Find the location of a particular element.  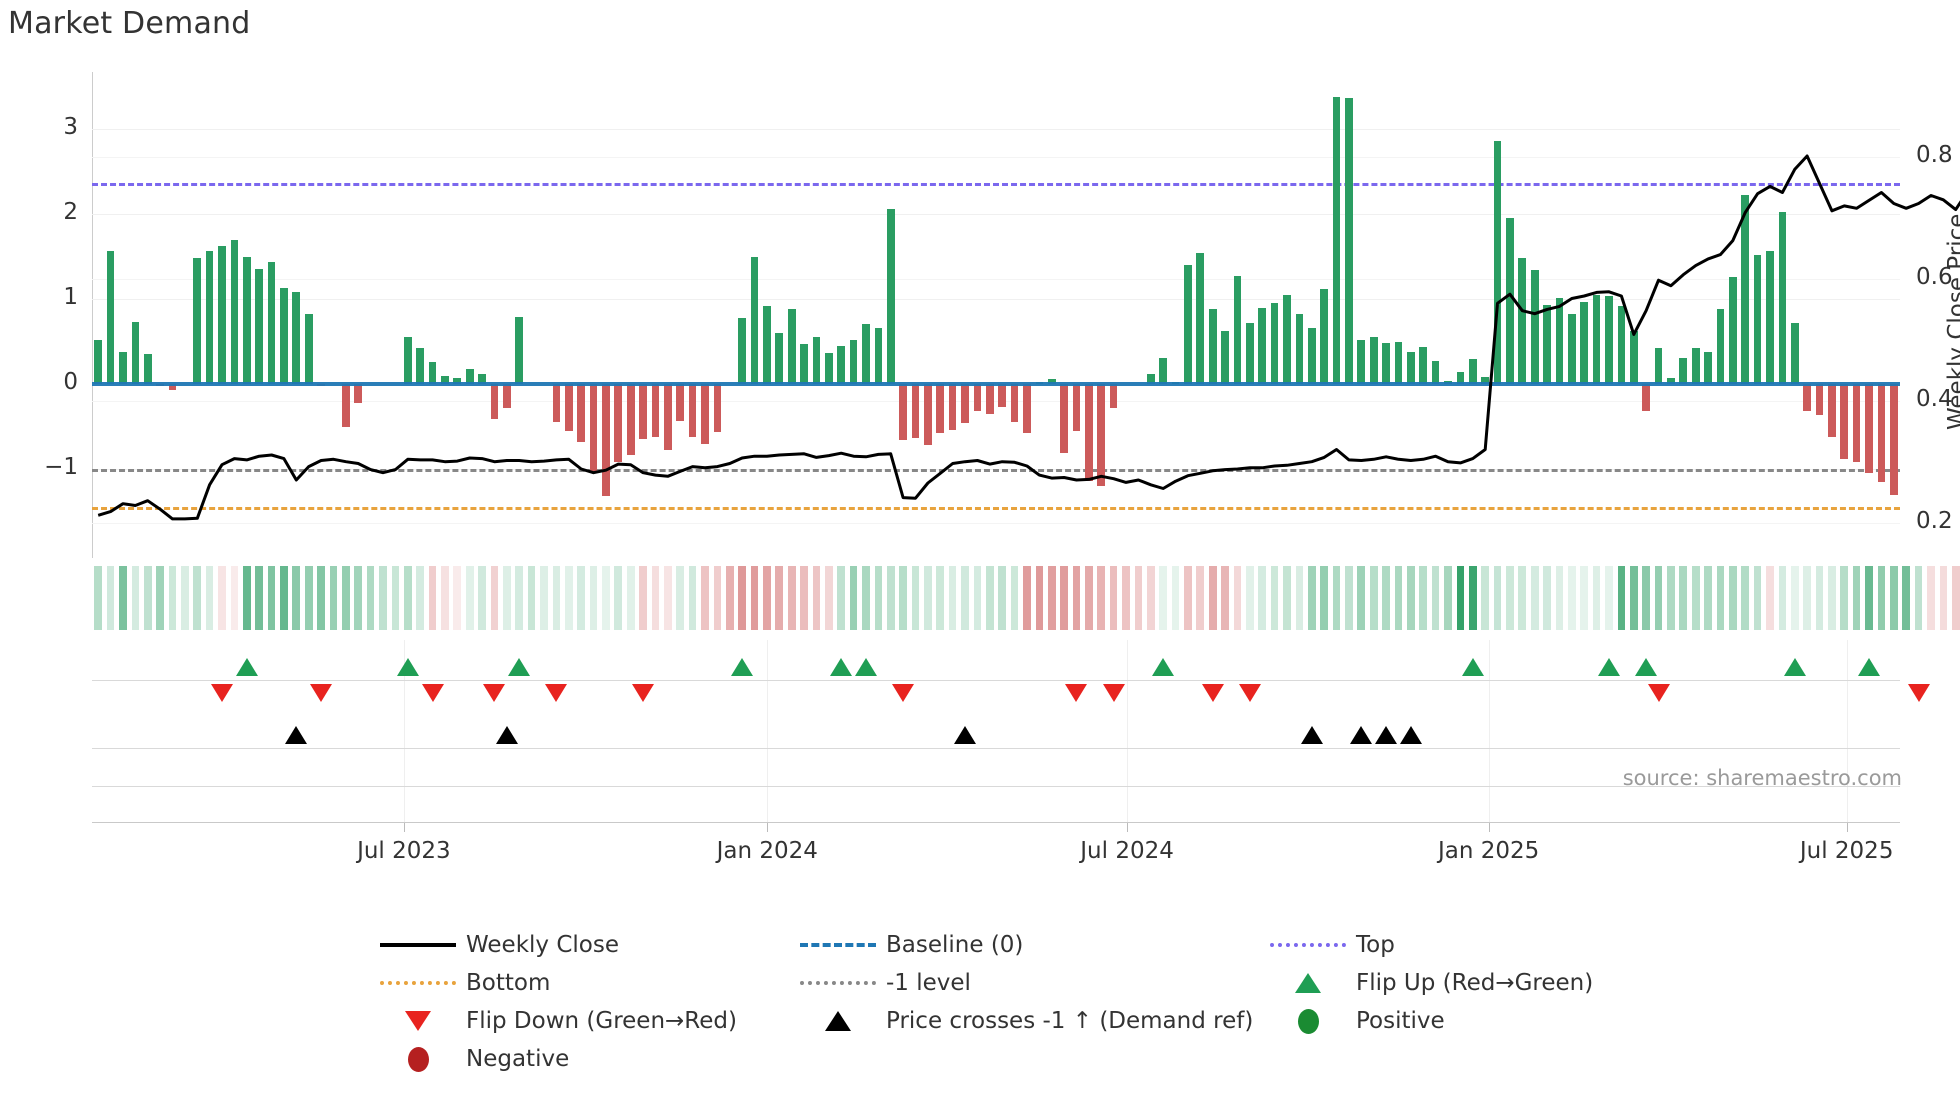

line-dot-orange-icon is located at coordinates (418, 983).